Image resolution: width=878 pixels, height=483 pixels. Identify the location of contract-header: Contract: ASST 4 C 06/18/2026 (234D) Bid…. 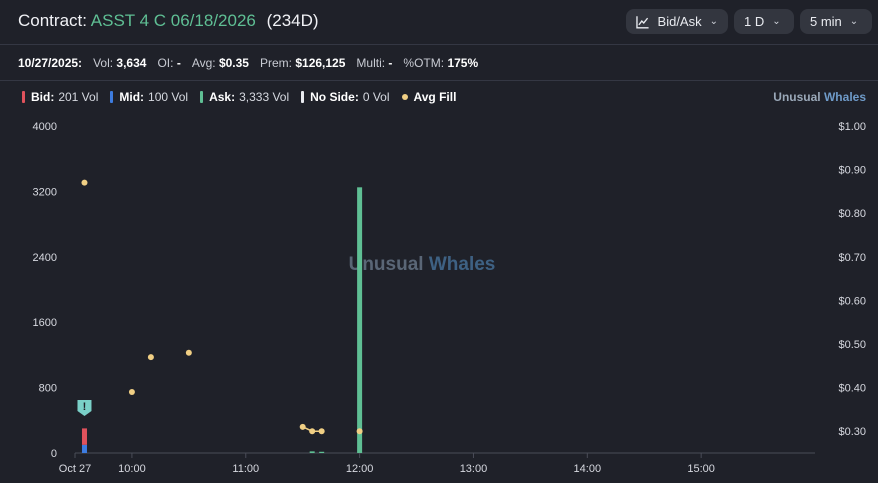
(439, 22).